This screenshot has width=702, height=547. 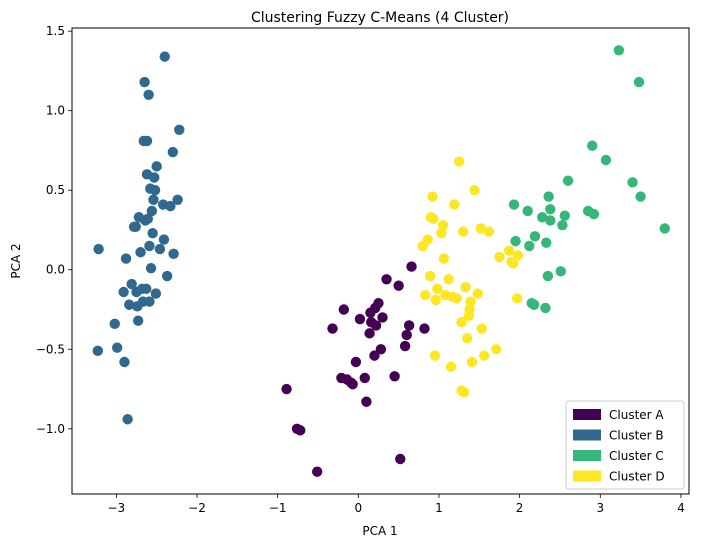 What do you see at coordinates (379, 531) in the screenshot?
I see `x-axis-label: PCA 1` at bounding box center [379, 531].